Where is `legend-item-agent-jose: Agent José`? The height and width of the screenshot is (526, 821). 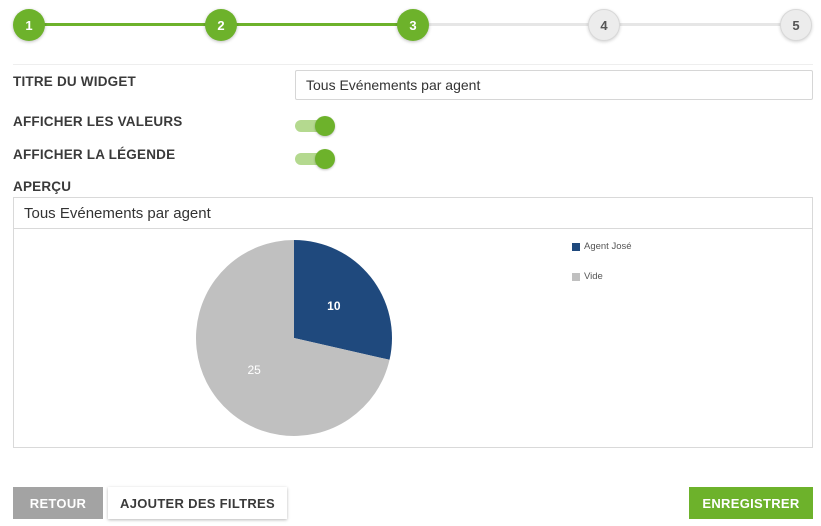 legend-item-agent-jose: Agent José is located at coordinates (602, 246).